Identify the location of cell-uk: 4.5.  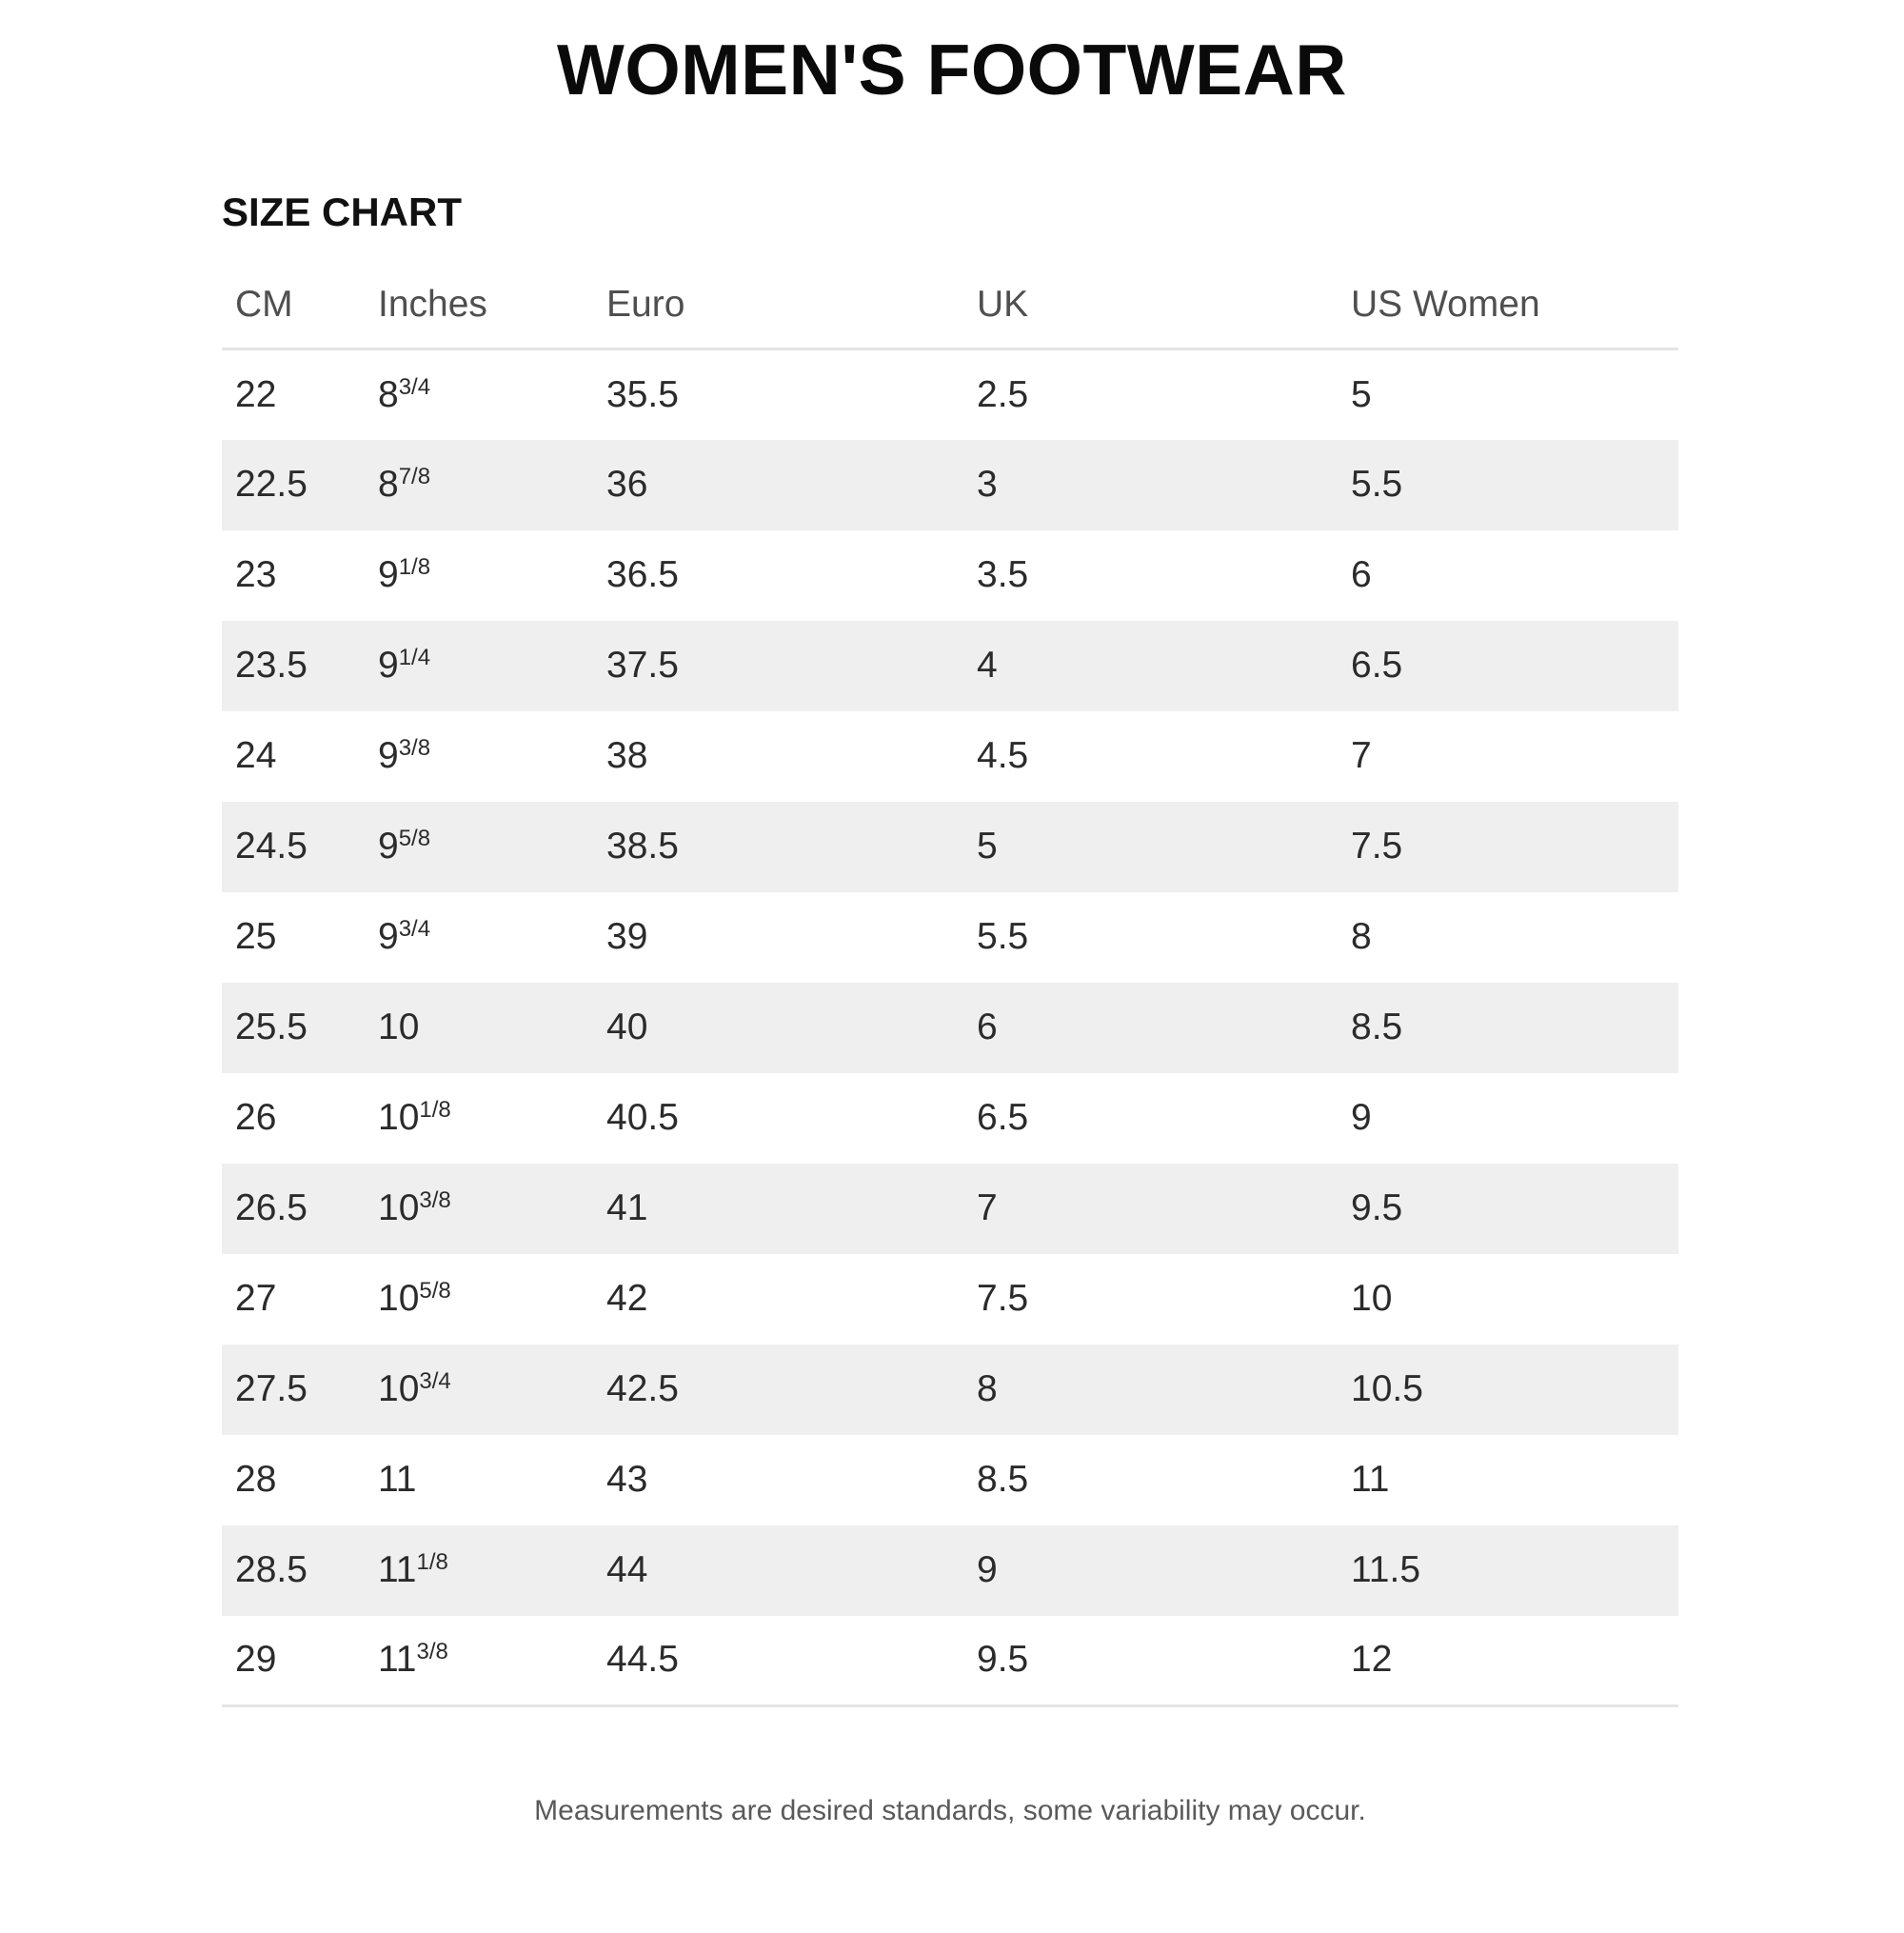
(1003, 756).